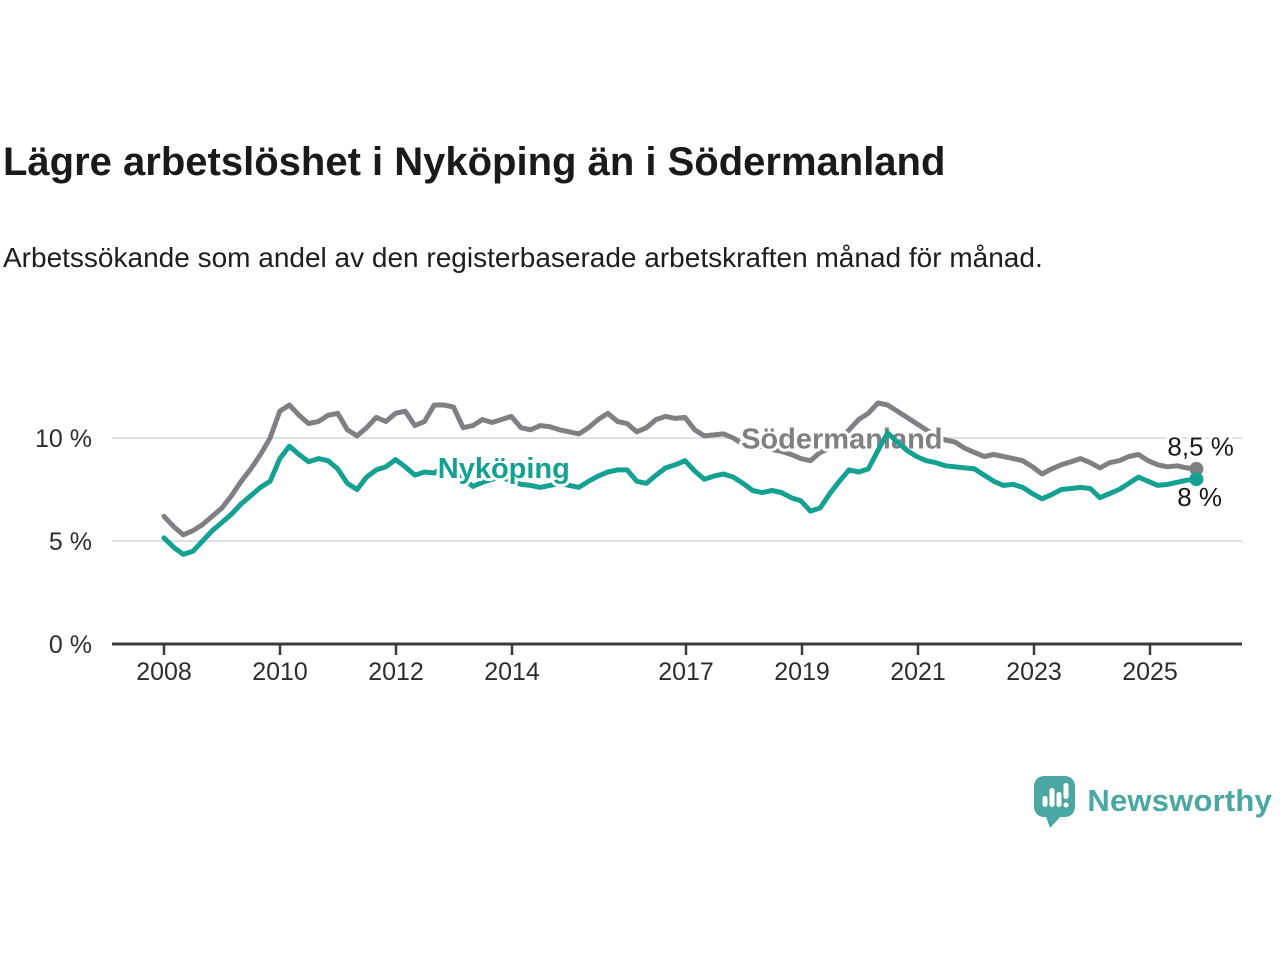 Image resolution: width=1280 pixels, height=960 pixels. Describe the element at coordinates (1200, 447) in the screenshot. I see `end-value-label-sdermanland: 8,5 %` at that location.